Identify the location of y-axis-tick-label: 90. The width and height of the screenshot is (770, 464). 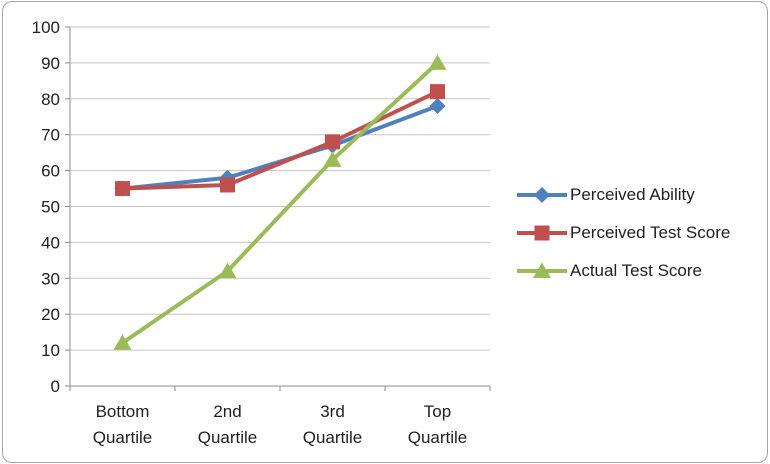
(50, 63).